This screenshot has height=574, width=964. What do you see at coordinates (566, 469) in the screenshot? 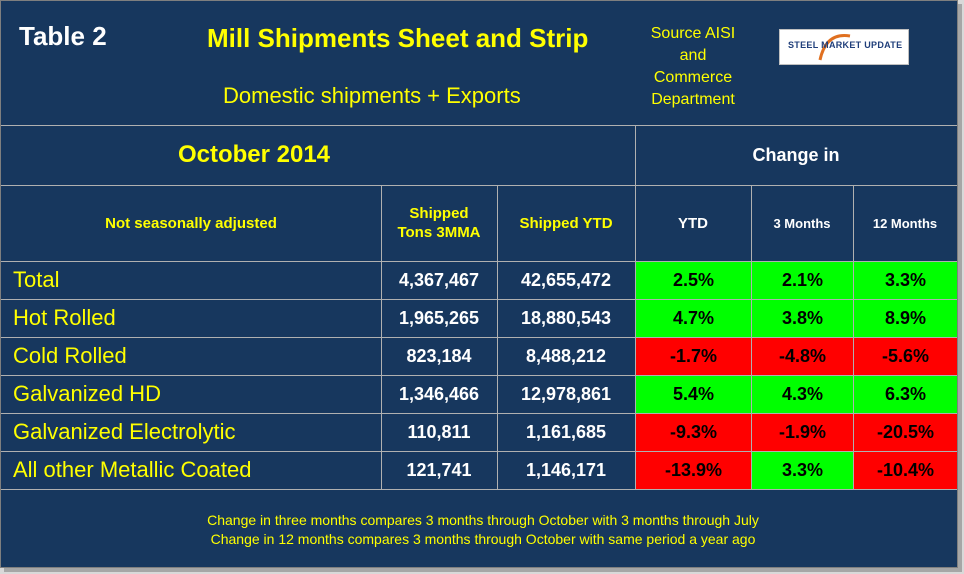
I see `shipped-ytd-cell: 1,146,171` at bounding box center [566, 469].